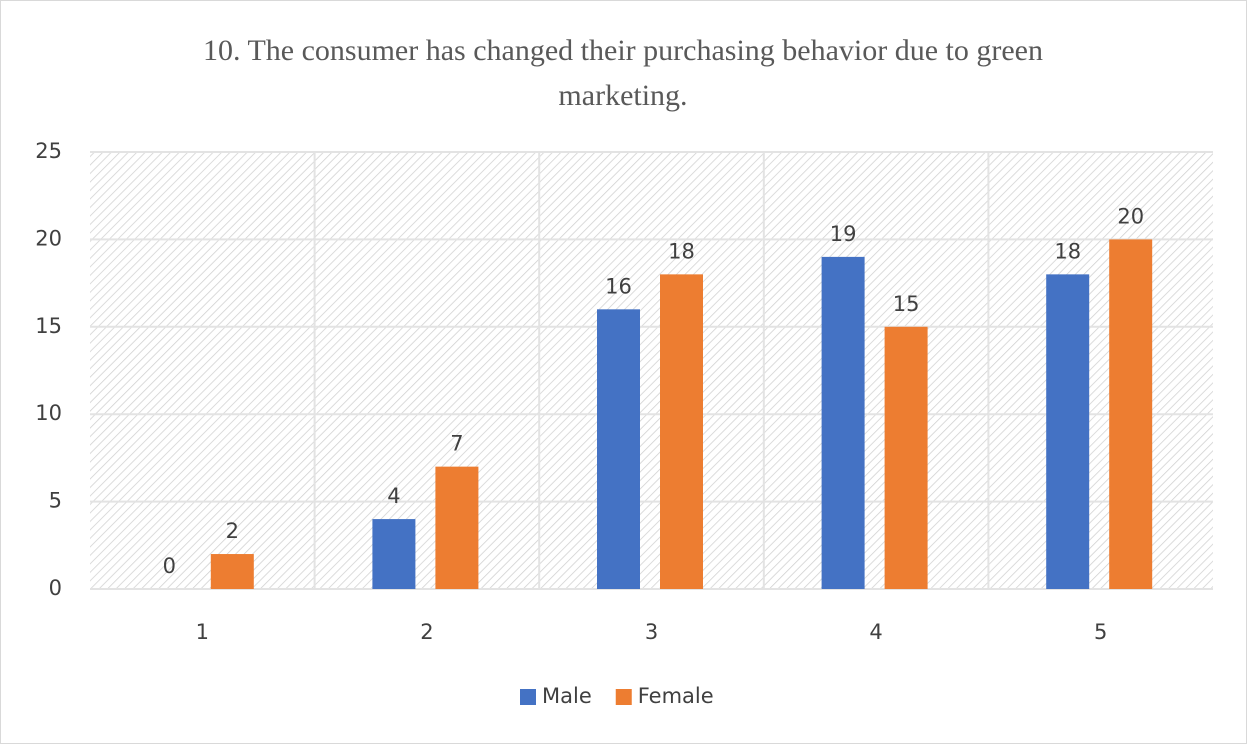 This screenshot has width=1247, height=744. I want to click on y-tick-label: 5, so click(55, 501).